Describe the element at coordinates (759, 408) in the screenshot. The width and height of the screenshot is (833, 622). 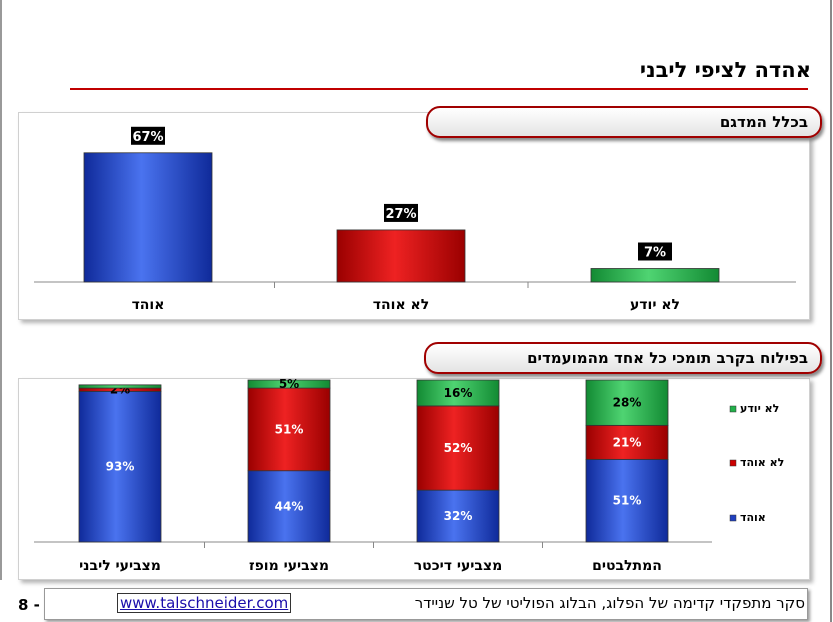
I see `legend-label: לא יודע` at that location.